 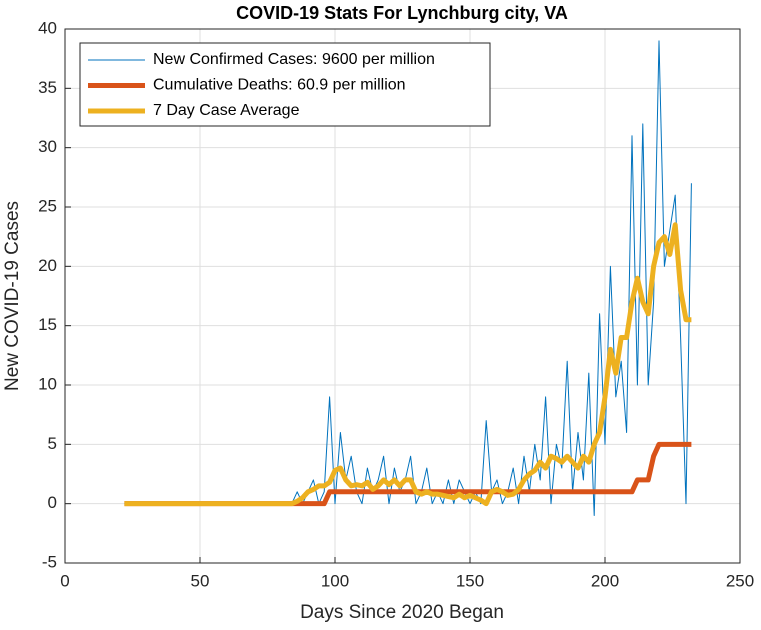 What do you see at coordinates (52, 502) in the screenshot?
I see `y-tick-label: 0` at bounding box center [52, 502].